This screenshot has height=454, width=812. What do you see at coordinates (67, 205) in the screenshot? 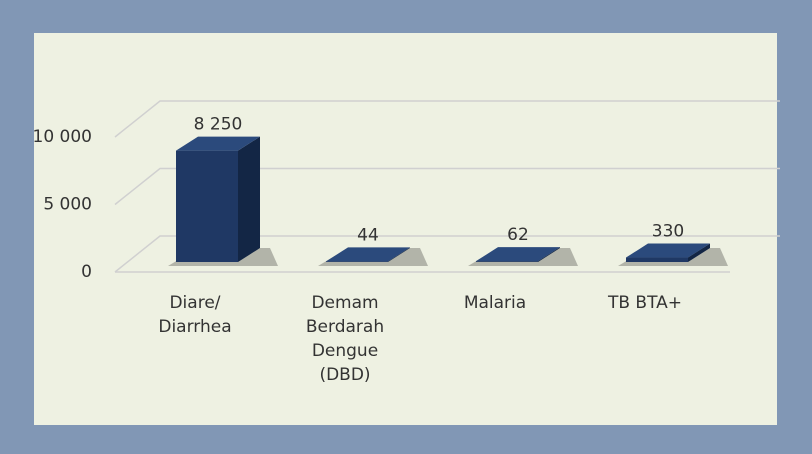
I see `y-tick-label: 5 000` at bounding box center [67, 205].